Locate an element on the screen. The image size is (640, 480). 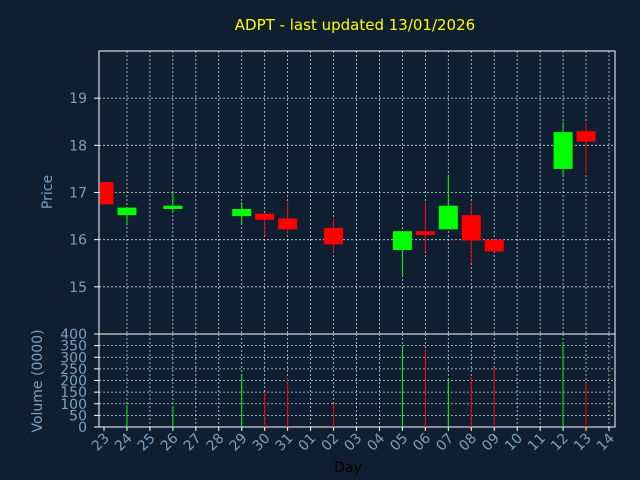
x-tick-label: 24 is located at coordinates (124, 442).